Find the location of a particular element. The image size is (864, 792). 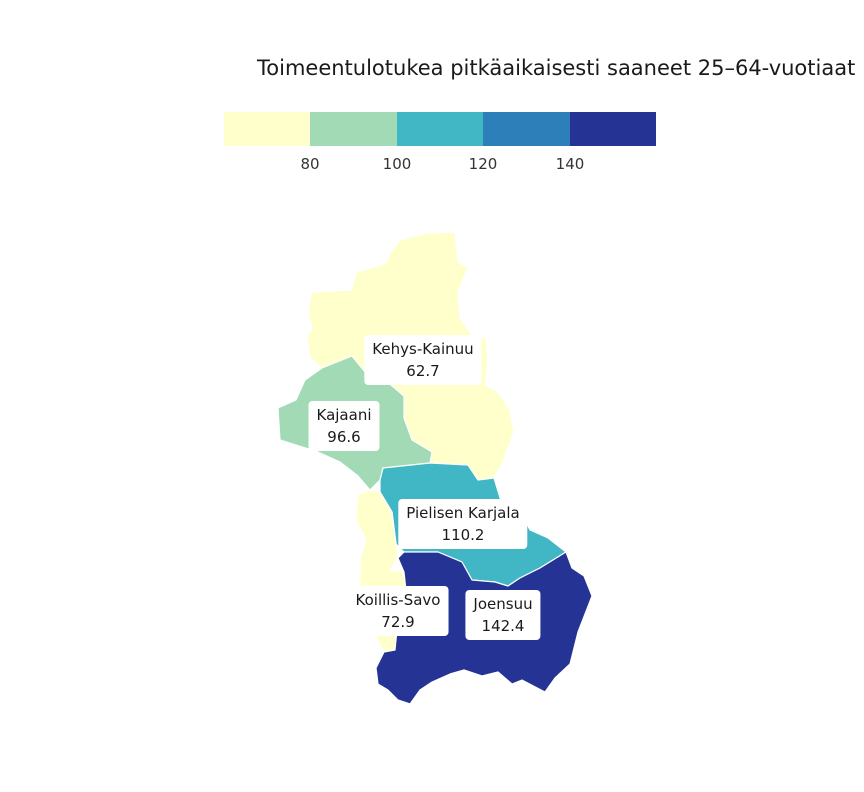

region-name: Pielisen Karjala is located at coordinates (463, 513).